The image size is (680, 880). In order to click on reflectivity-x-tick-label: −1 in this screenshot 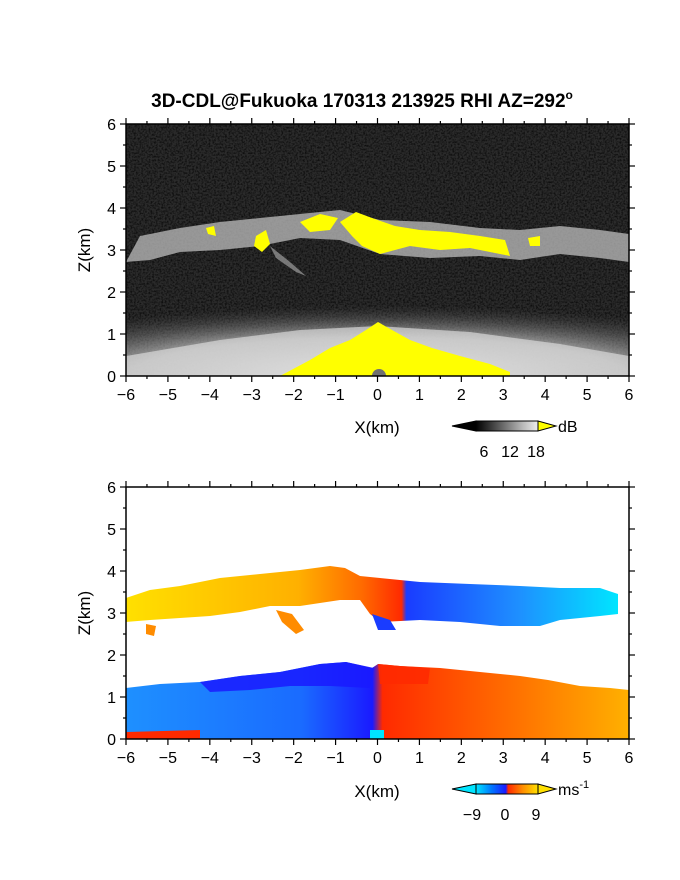, I will do `click(335, 395)`.